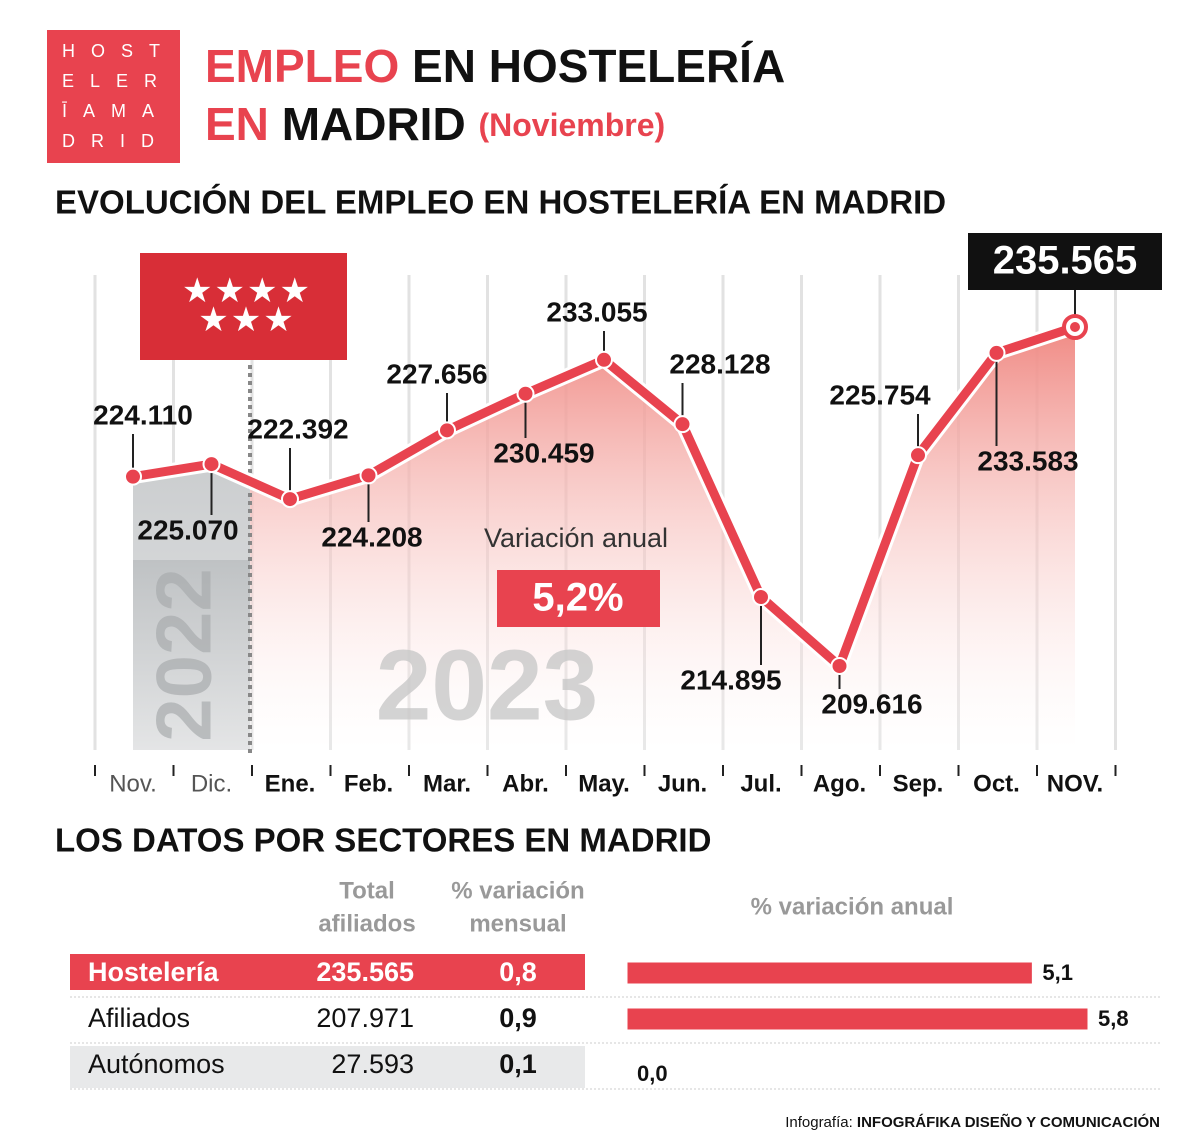 The image size is (1180, 1146). Describe the element at coordinates (918, 783) in the screenshot. I see `x-tick-label: Sep.` at that location.